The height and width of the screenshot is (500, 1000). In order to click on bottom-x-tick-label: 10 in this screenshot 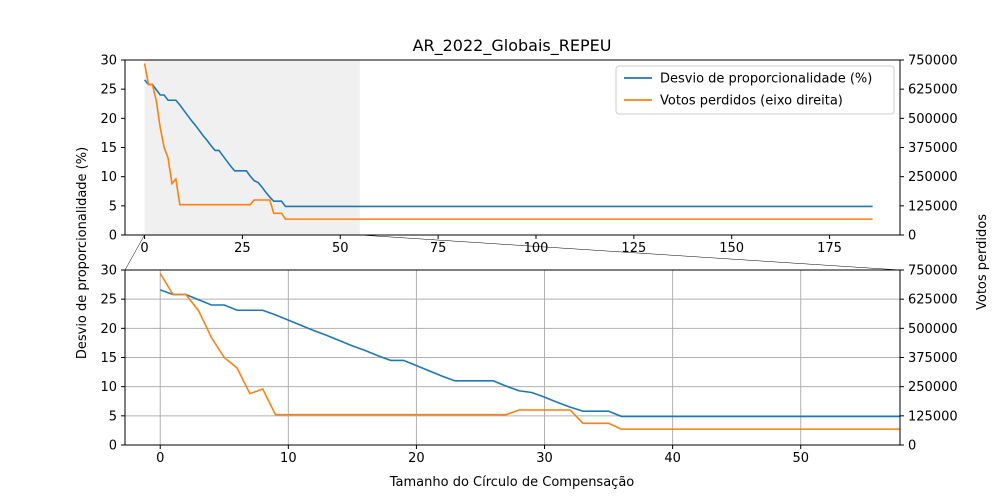, I will do `click(288, 458)`.